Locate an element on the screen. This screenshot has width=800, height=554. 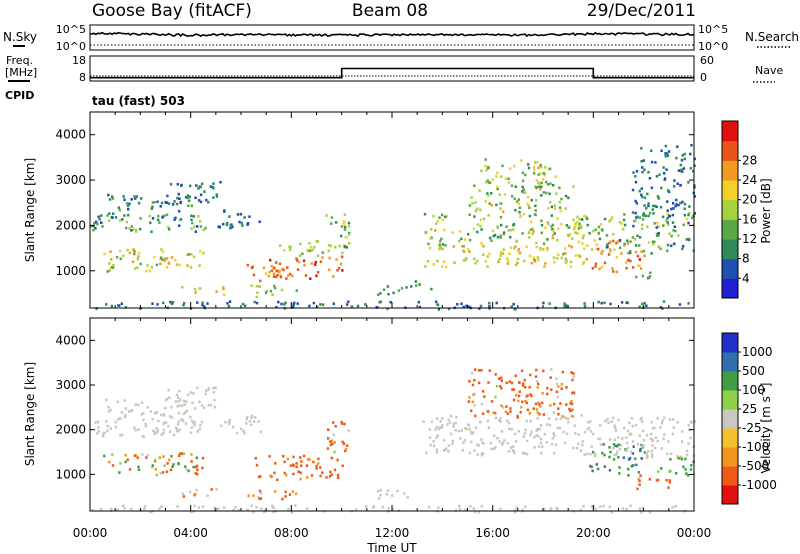
y-tick-label: 1000 is located at coordinates (70, 474).